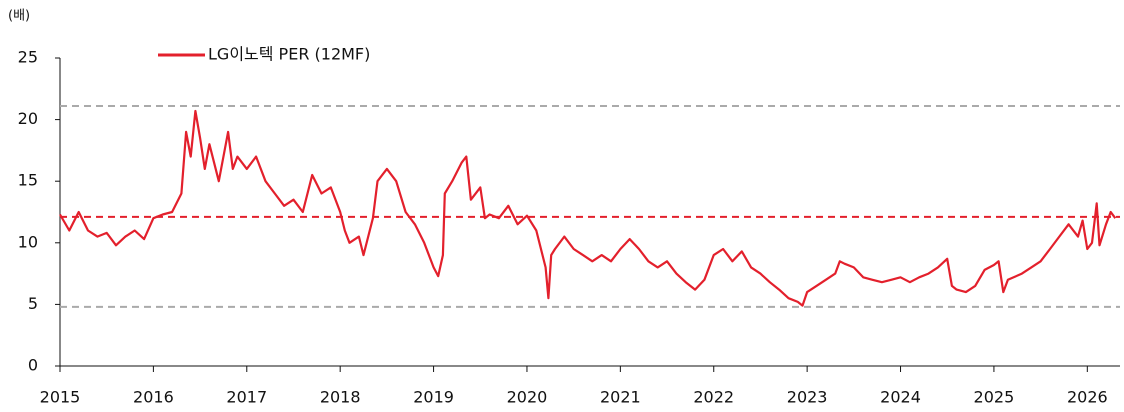  Describe the element at coordinates (1087, 397) in the screenshot. I see `x-tick-label: 2026` at that location.